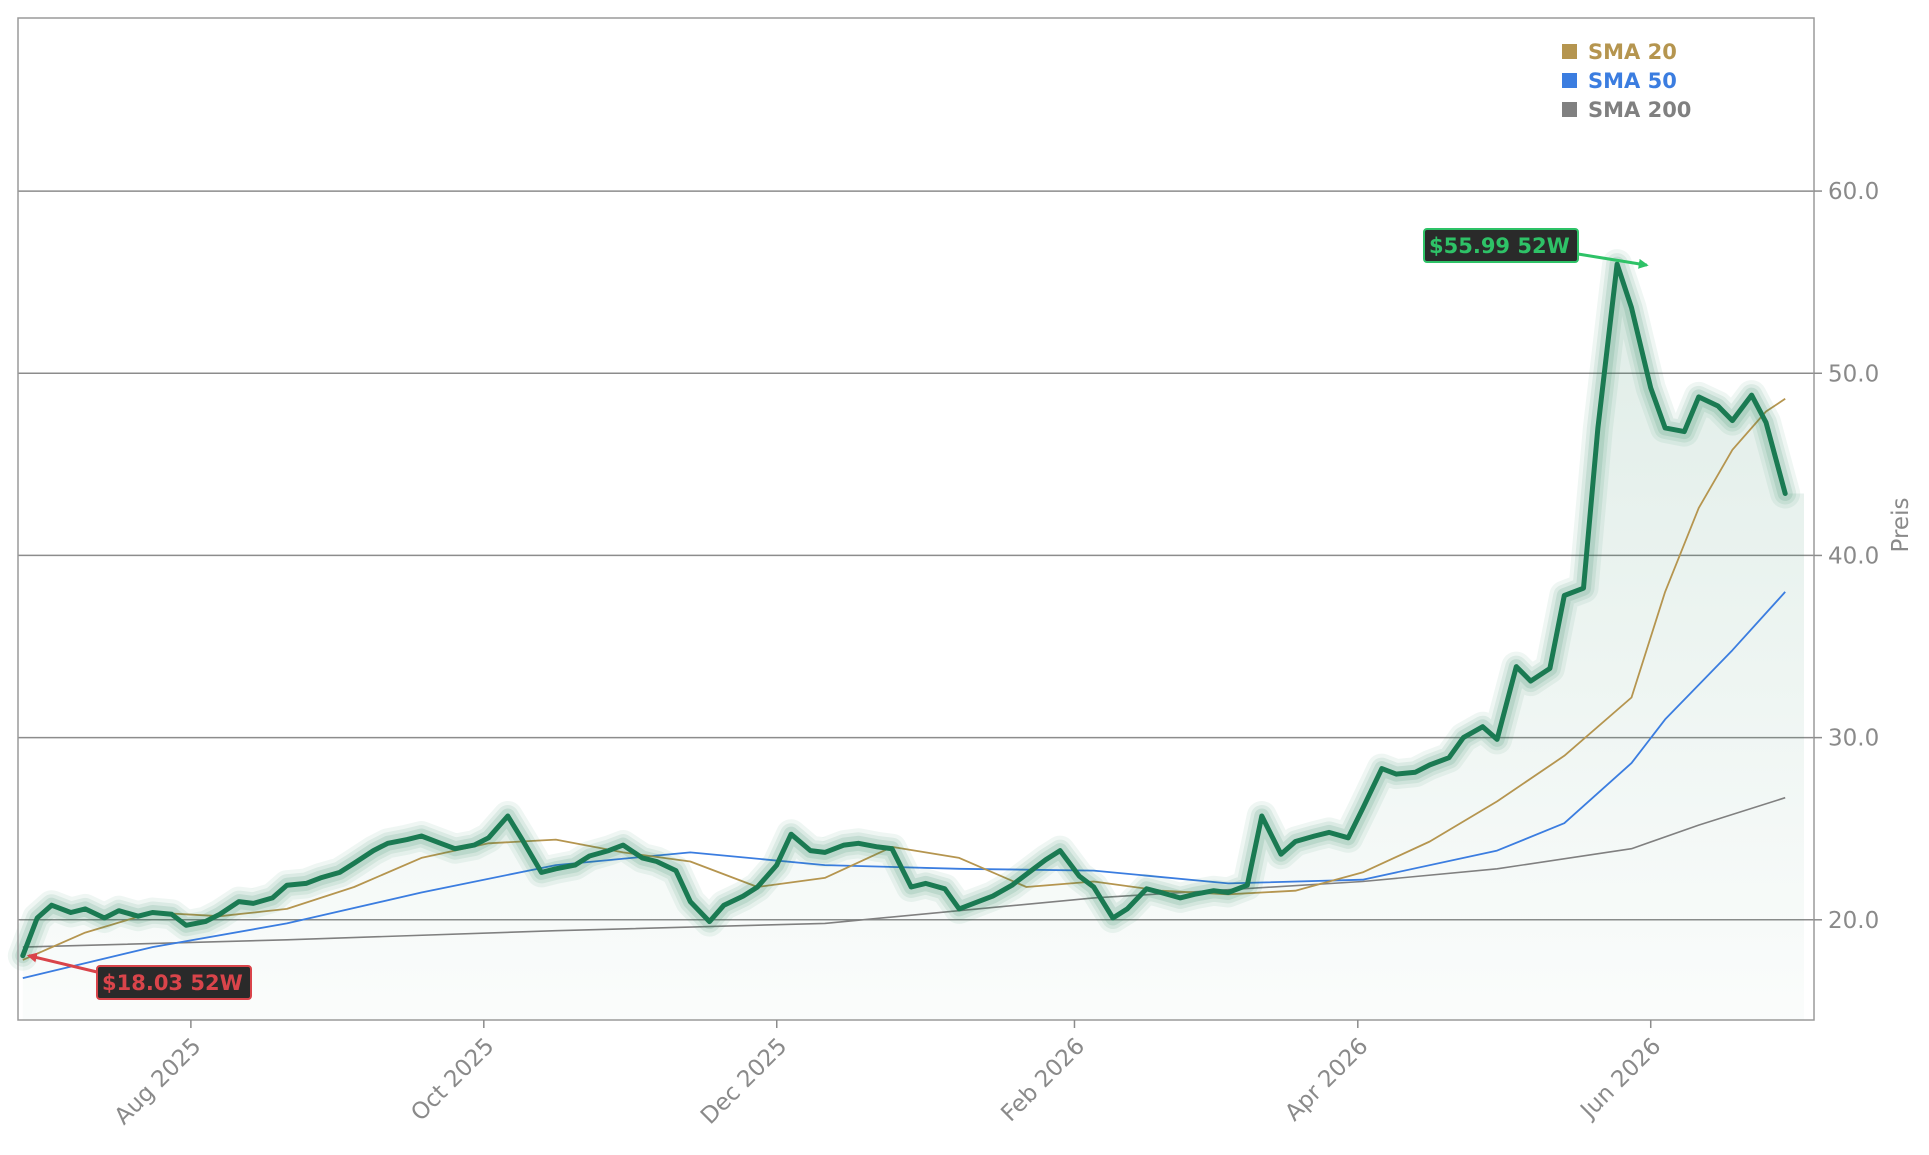 The height and width of the screenshot is (1155, 1929). What do you see at coordinates (1853, 921) in the screenshot?
I see `y-tick-label: 20.0` at bounding box center [1853, 921].